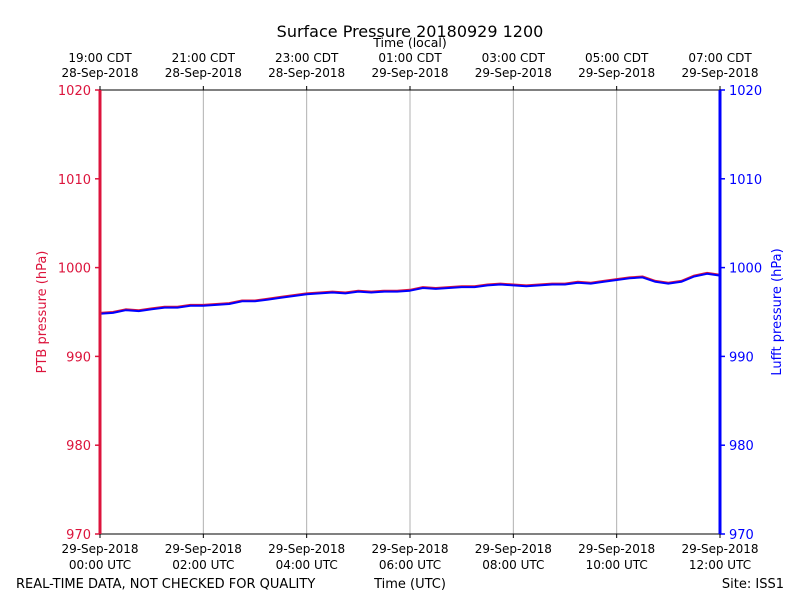  I want to click on site-label: Site: ISS1, so click(753, 584).